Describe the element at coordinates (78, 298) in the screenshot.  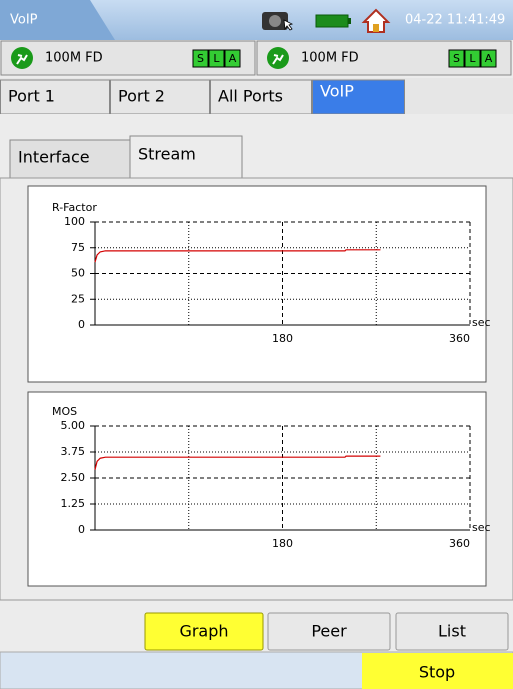
I see `y-tick-label: 25` at that location.